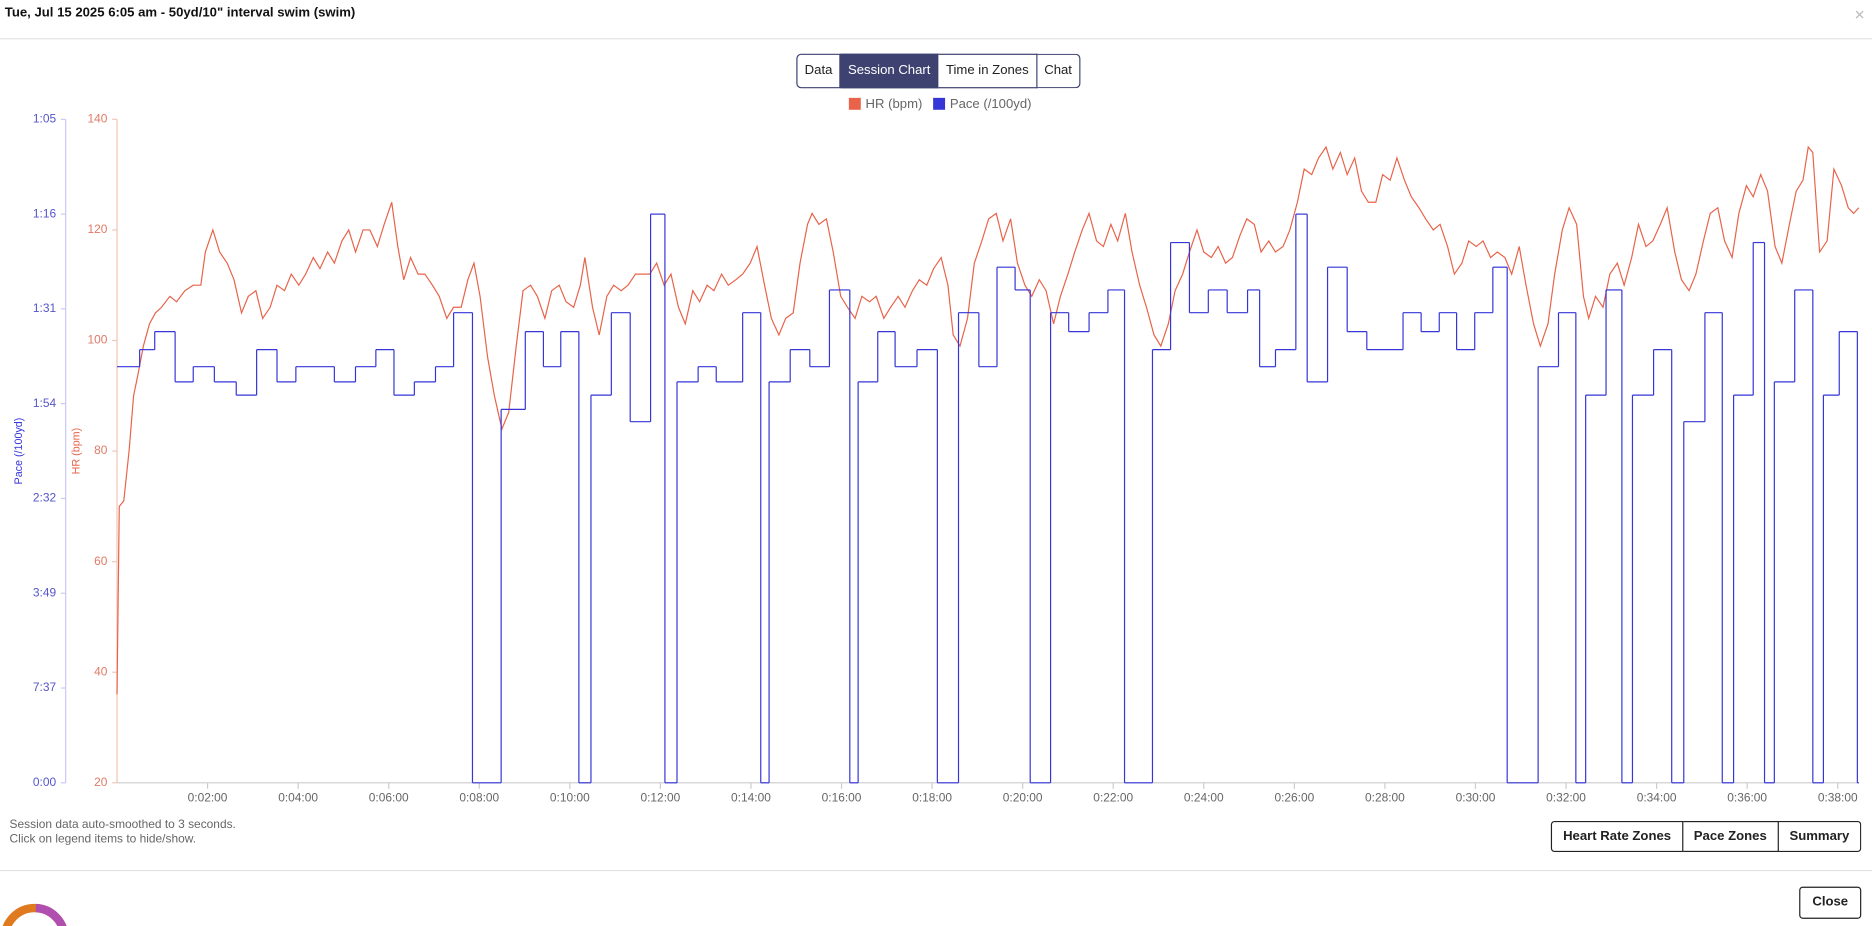 The height and width of the screenshot is (926, 1872). What do you see at coordinates (1385, 797) in the screenshot?
I see `x-tick-label: 0:28:00` at bounding box center [1385, 797].